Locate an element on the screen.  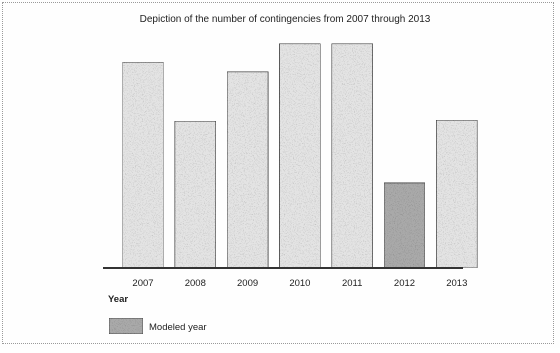
x-tick-label-2008: 2008 is located at coordinates (195, 283).